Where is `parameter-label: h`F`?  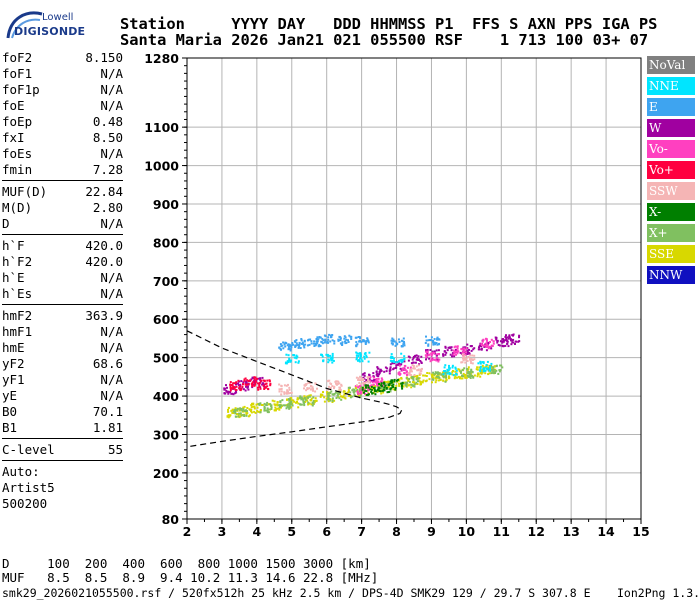 parameter-label: h`F is located at coordinates (13, 245).